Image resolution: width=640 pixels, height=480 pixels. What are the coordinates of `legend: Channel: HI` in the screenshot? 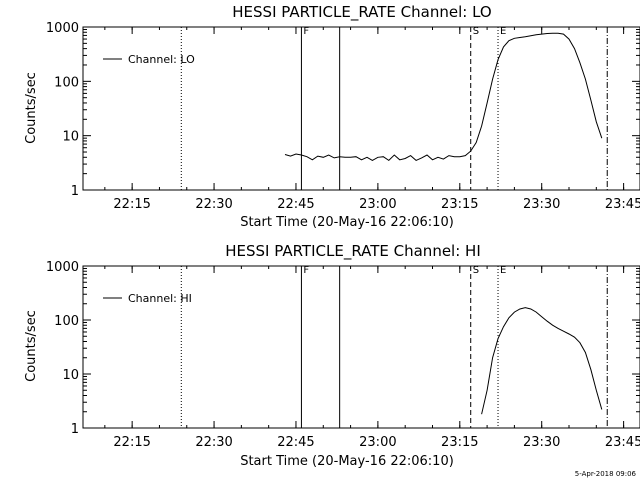 It's located at (147, 298).